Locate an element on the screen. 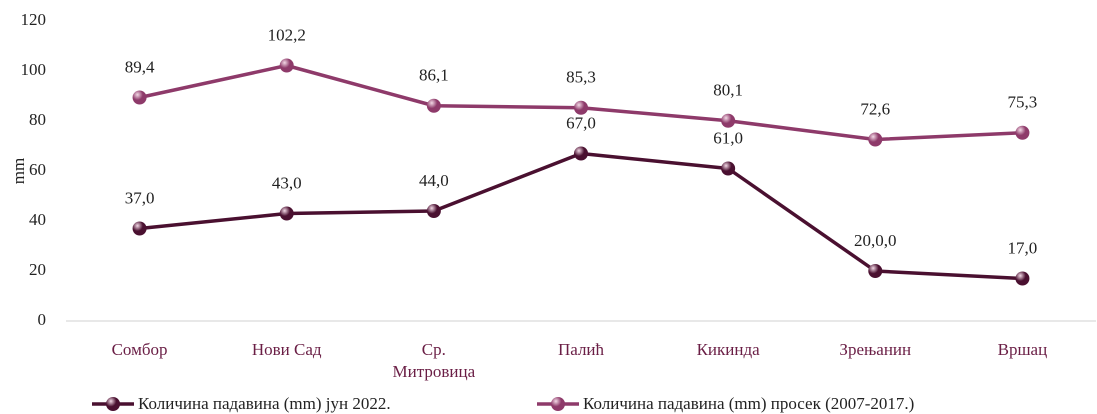  data-label: 85,3 is located at coordinates (581, 77).